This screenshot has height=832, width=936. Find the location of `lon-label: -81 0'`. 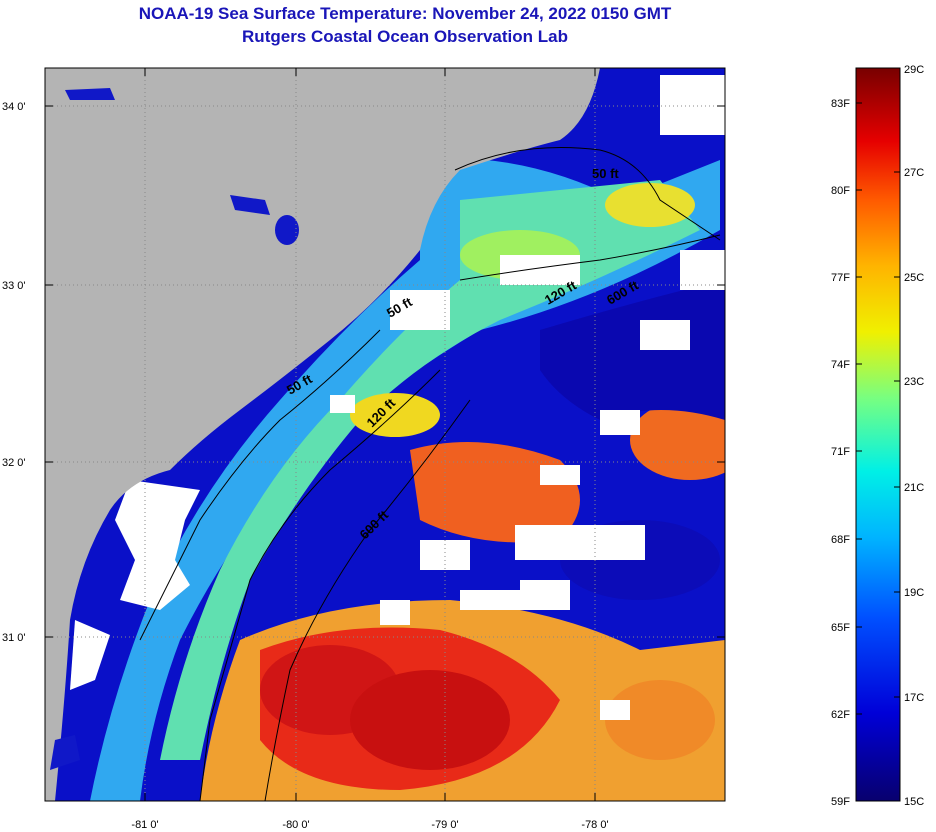

lon-label: -81 0' is located at coordinates (144, 825).